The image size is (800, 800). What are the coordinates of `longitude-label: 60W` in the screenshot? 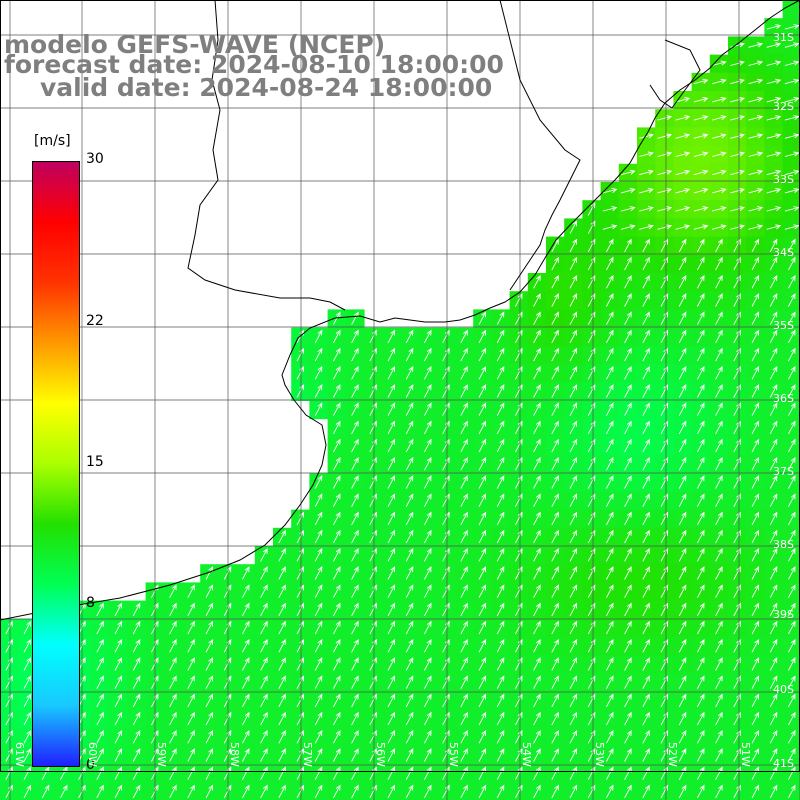 It's located at (92, 754).